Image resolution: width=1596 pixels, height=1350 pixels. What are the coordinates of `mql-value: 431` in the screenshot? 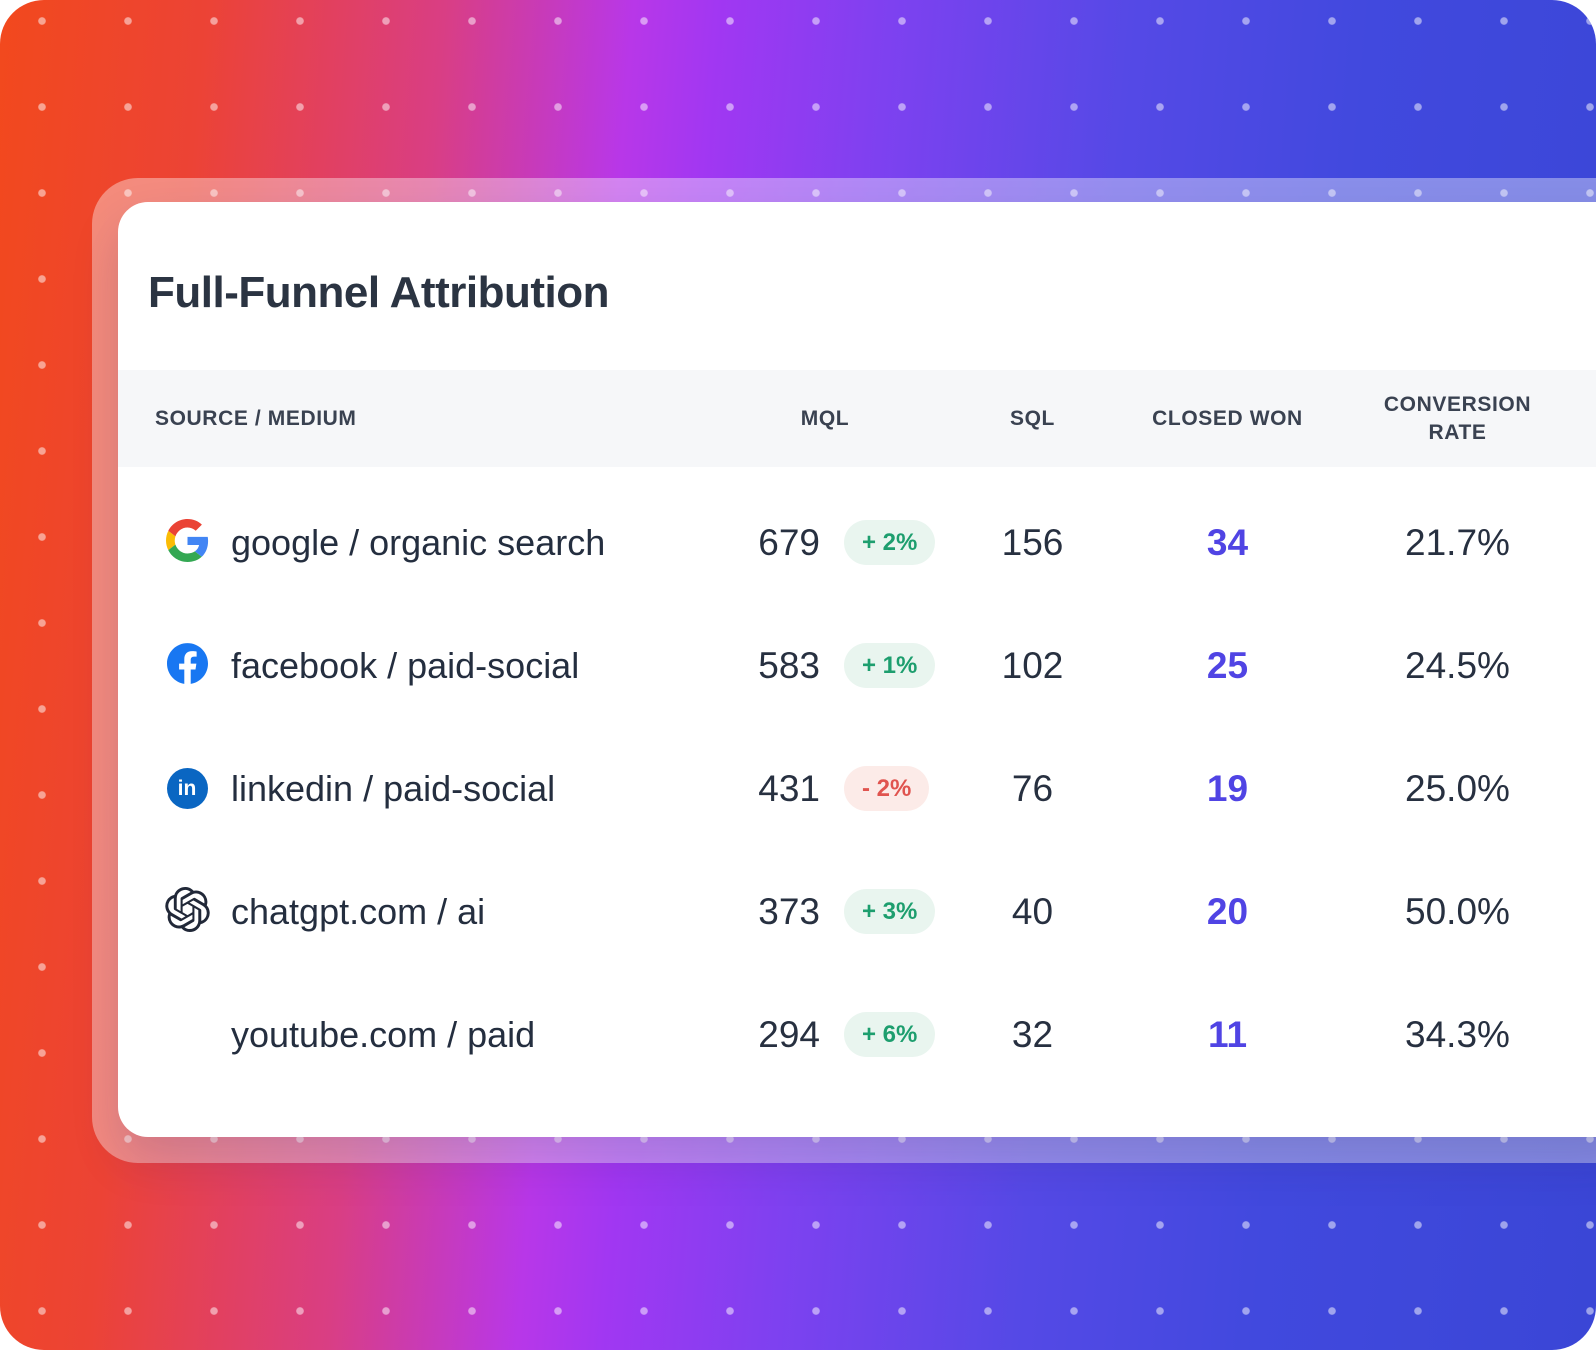 It's located at (789, 788).